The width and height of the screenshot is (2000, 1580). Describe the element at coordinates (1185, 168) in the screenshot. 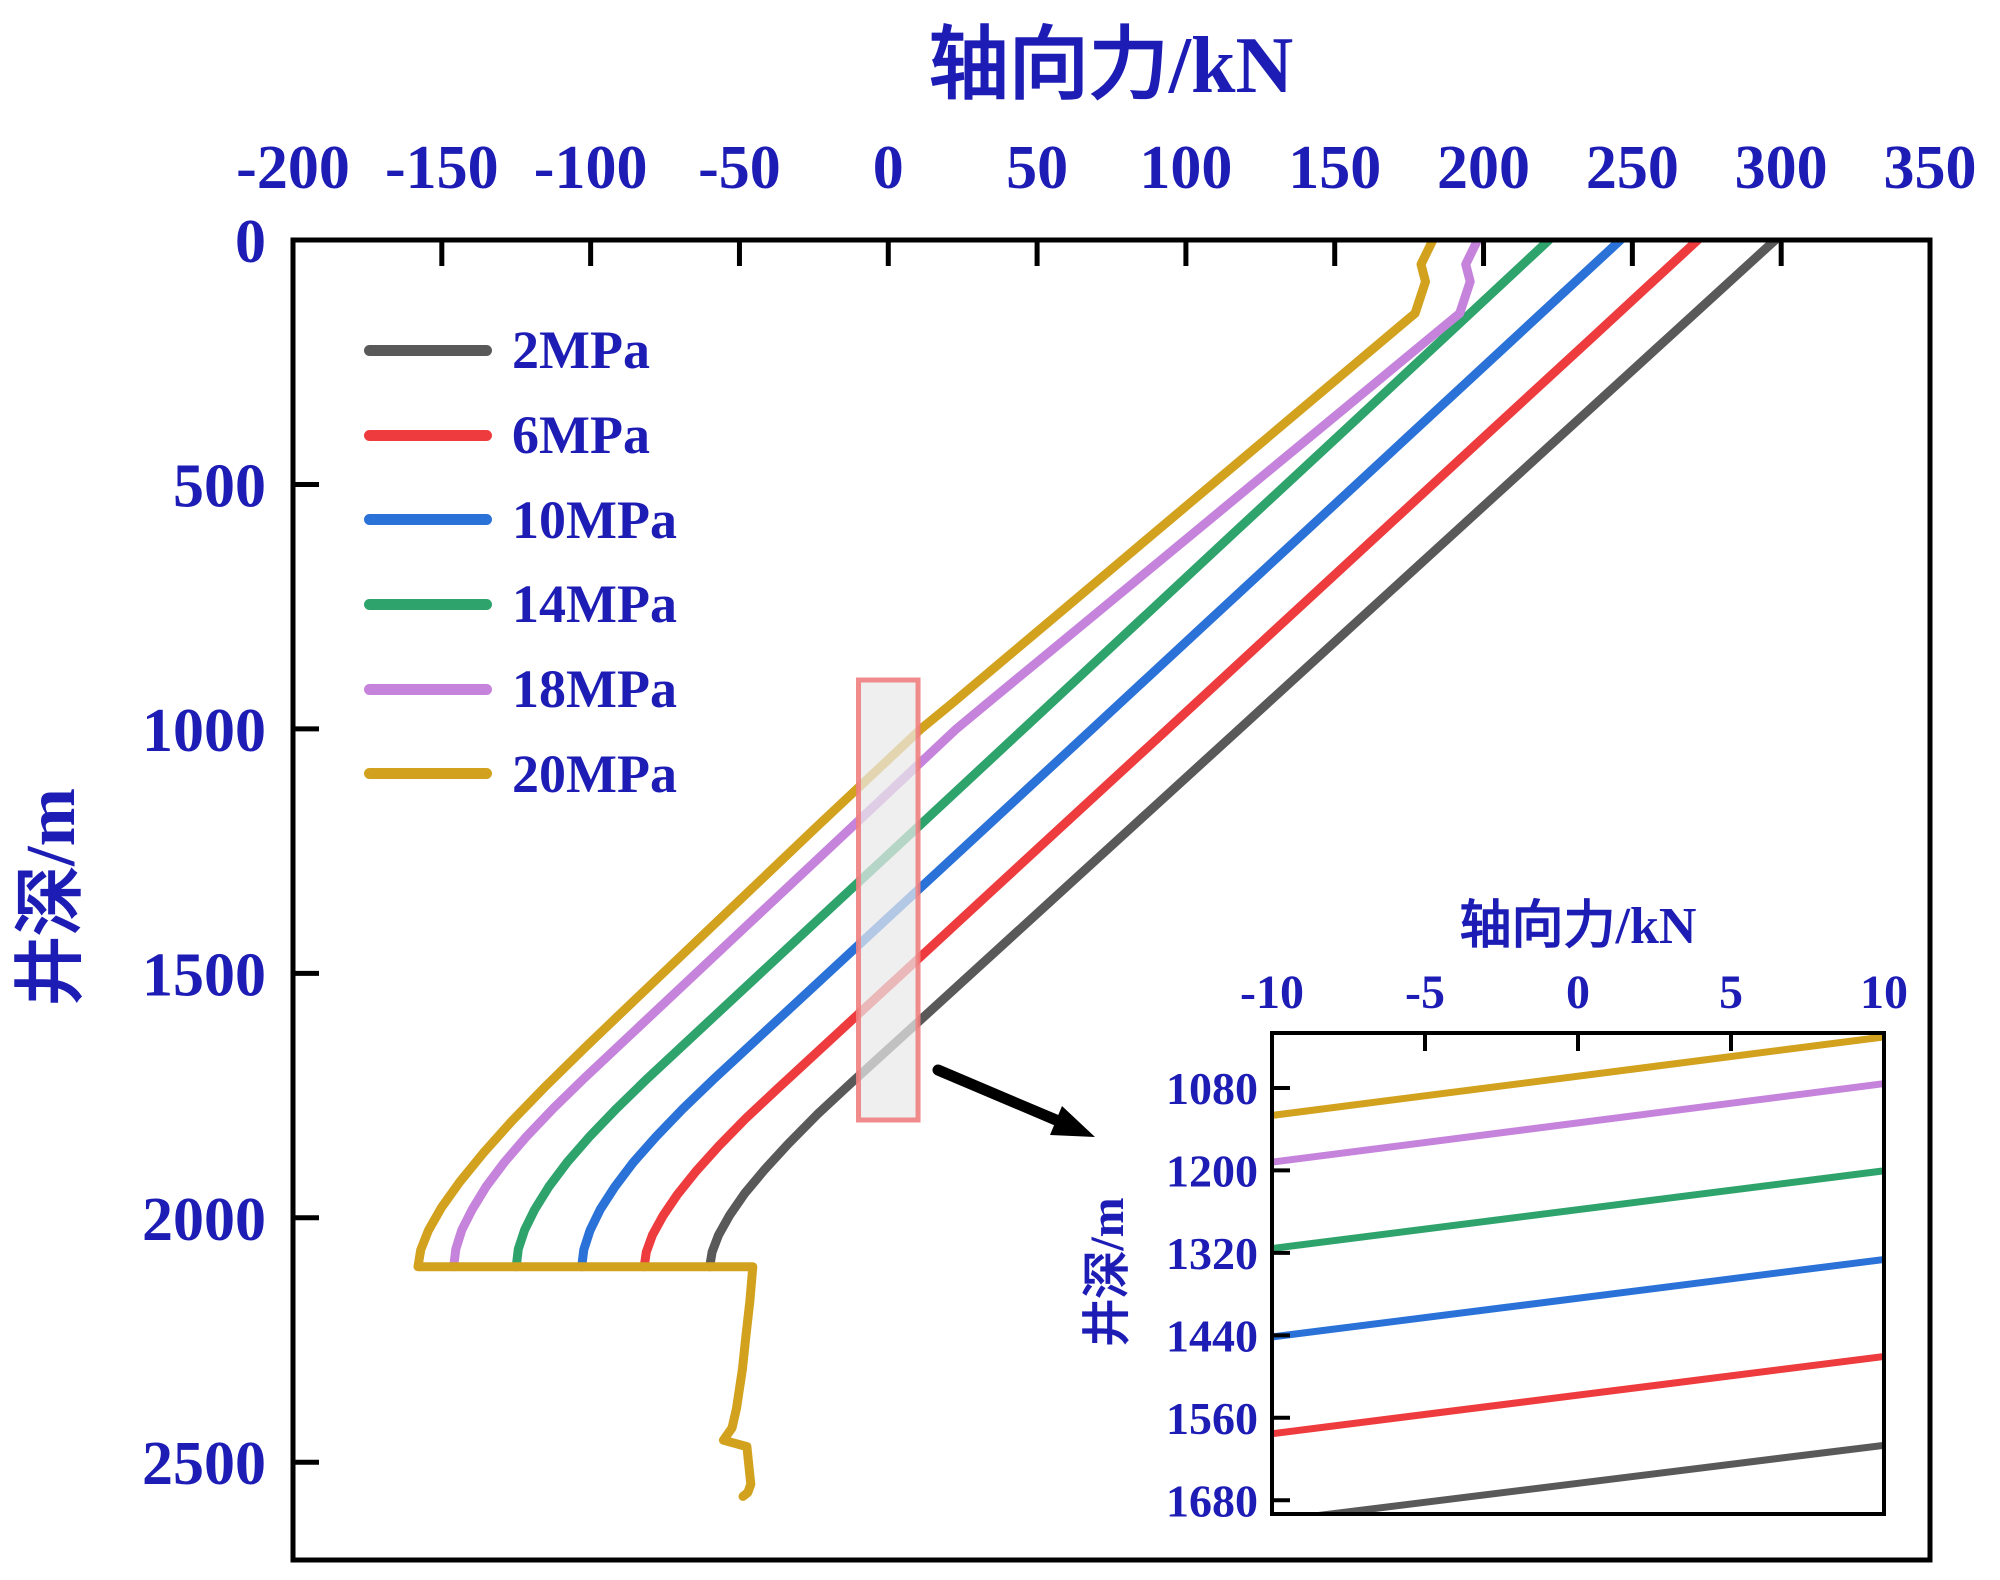

I see `main-x-tick-label: 100` at that location.